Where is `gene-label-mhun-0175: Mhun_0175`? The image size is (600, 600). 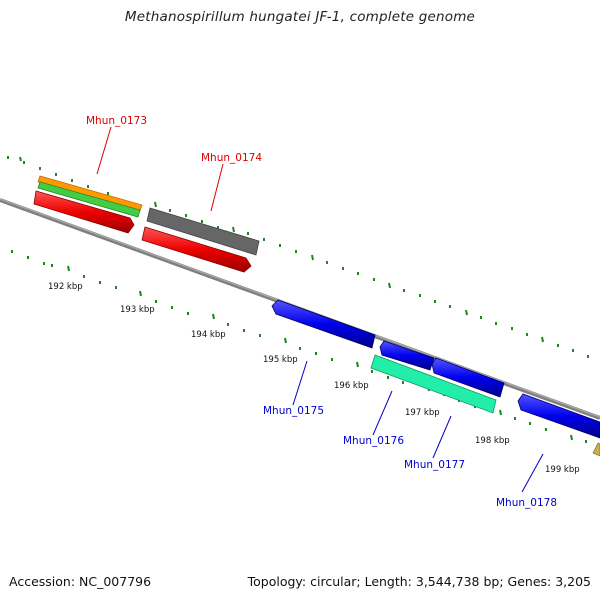 gene-label-mhun-0175: Mhun_0175 is located at coordinates (293, 411).